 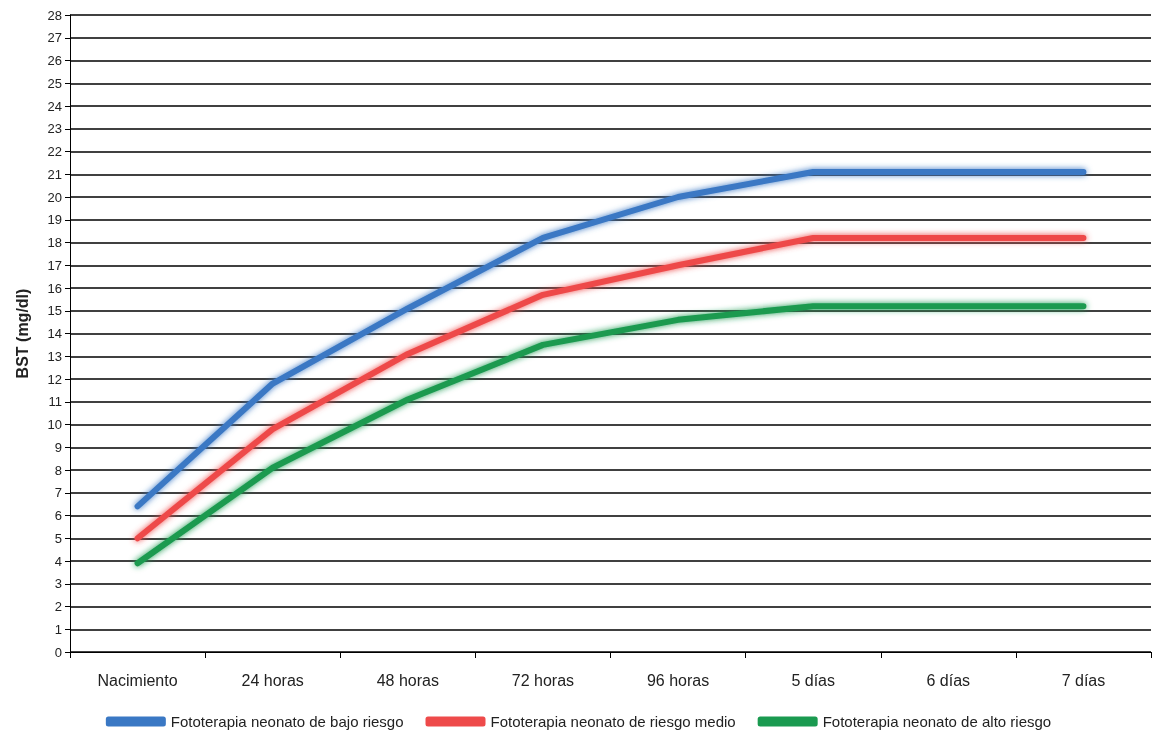 What do you see at coordinates (54, 220) in the screenshot?
I see `y-tick-label: 19` at bounding box center [54, 220].